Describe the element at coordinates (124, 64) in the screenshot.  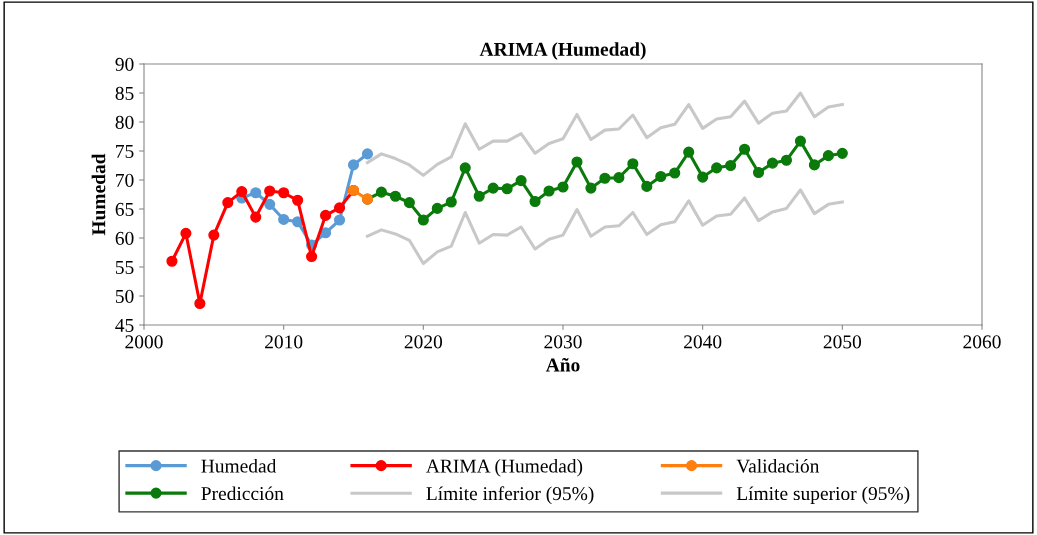
I see `y-tick-label: 90` at that location.